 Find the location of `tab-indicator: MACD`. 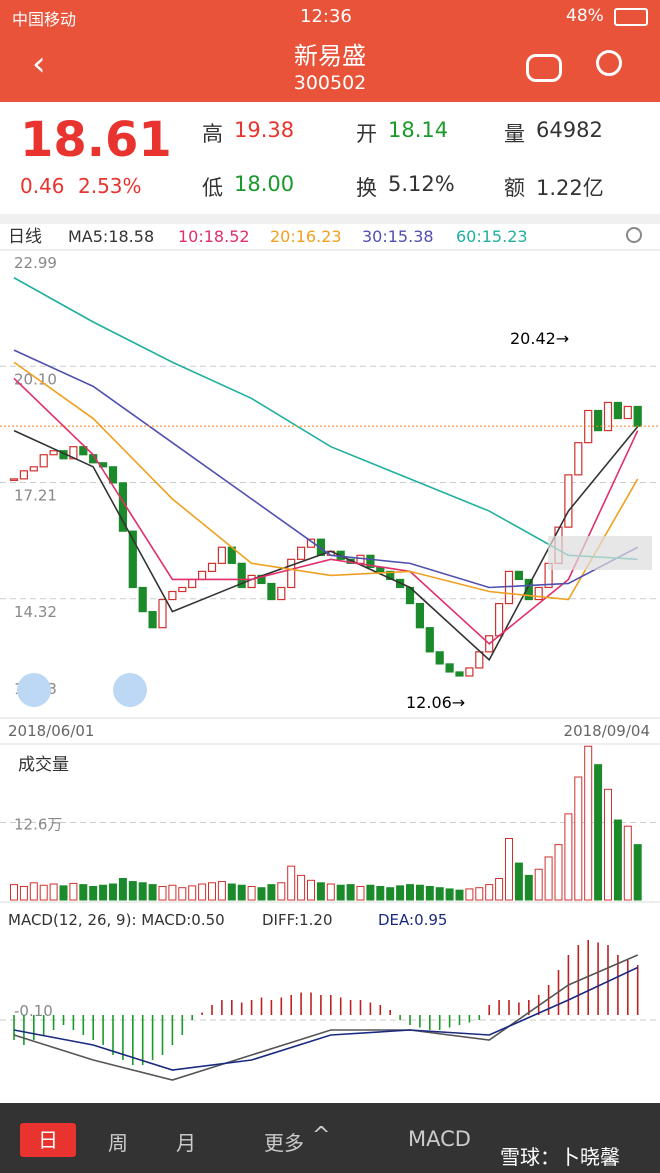

tab-indicator: MACD is located at coordinates (439, 1139).